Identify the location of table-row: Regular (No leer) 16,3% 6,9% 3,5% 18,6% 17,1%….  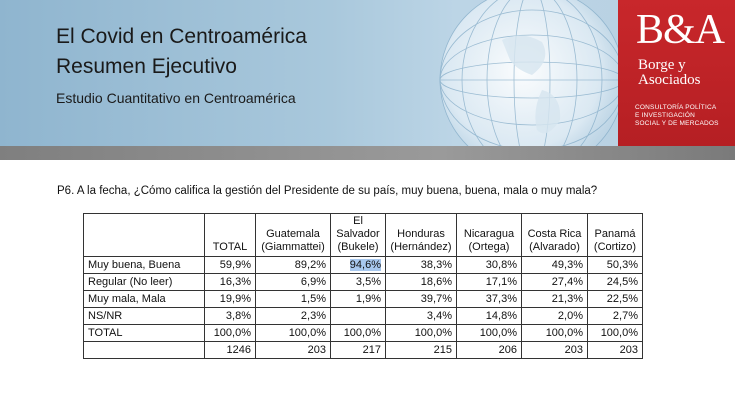
(363, 282).